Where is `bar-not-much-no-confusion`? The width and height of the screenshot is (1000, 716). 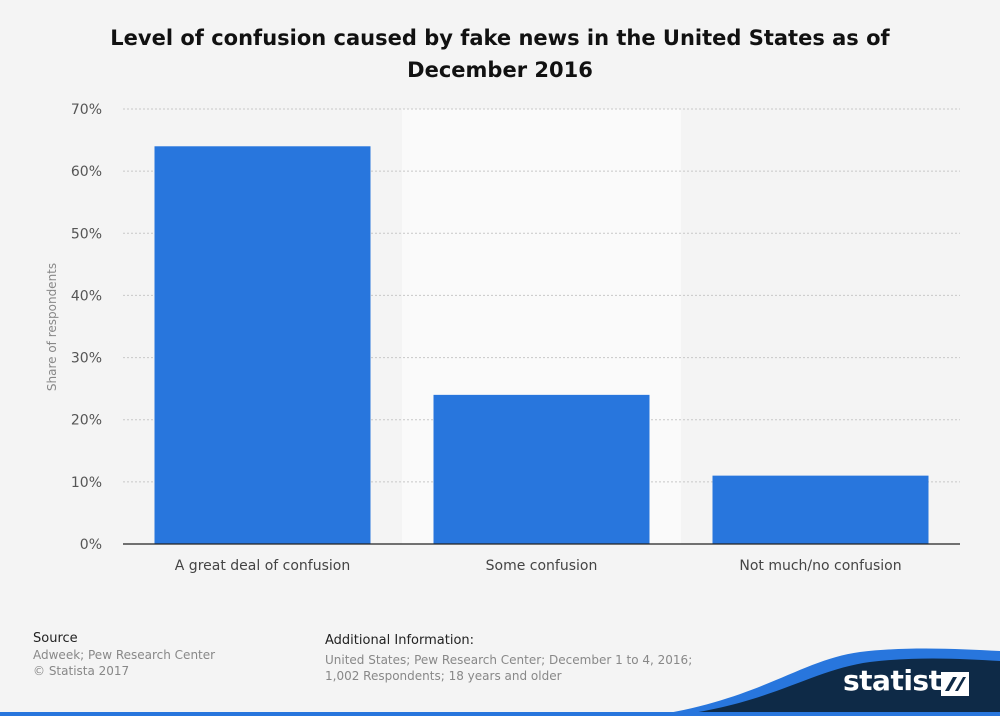
bar-not-much-no-confusion is located at coordinates (820, 509).